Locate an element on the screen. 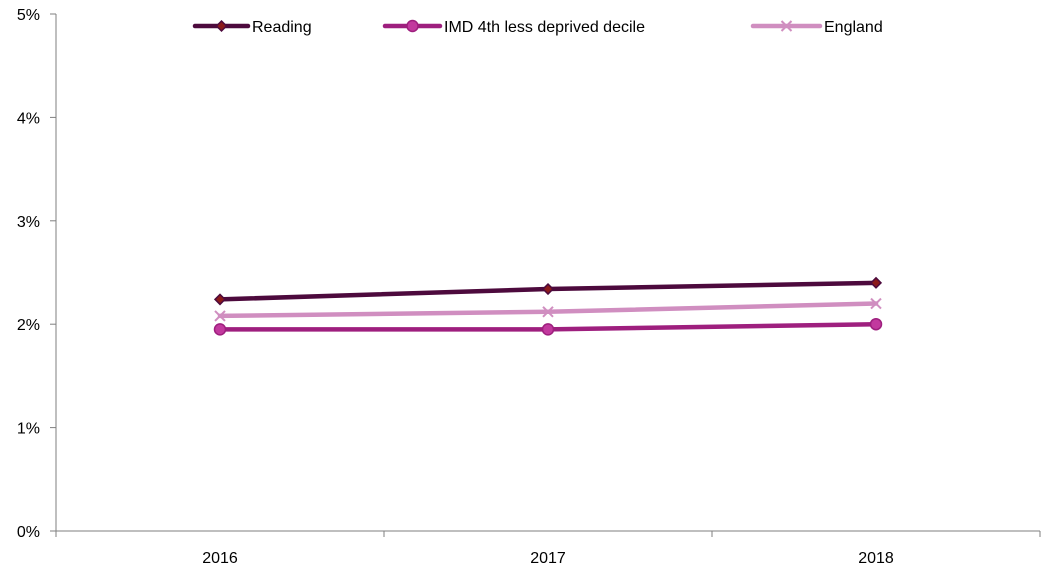  legend-label: Reading is located at coordinates (282, 27).